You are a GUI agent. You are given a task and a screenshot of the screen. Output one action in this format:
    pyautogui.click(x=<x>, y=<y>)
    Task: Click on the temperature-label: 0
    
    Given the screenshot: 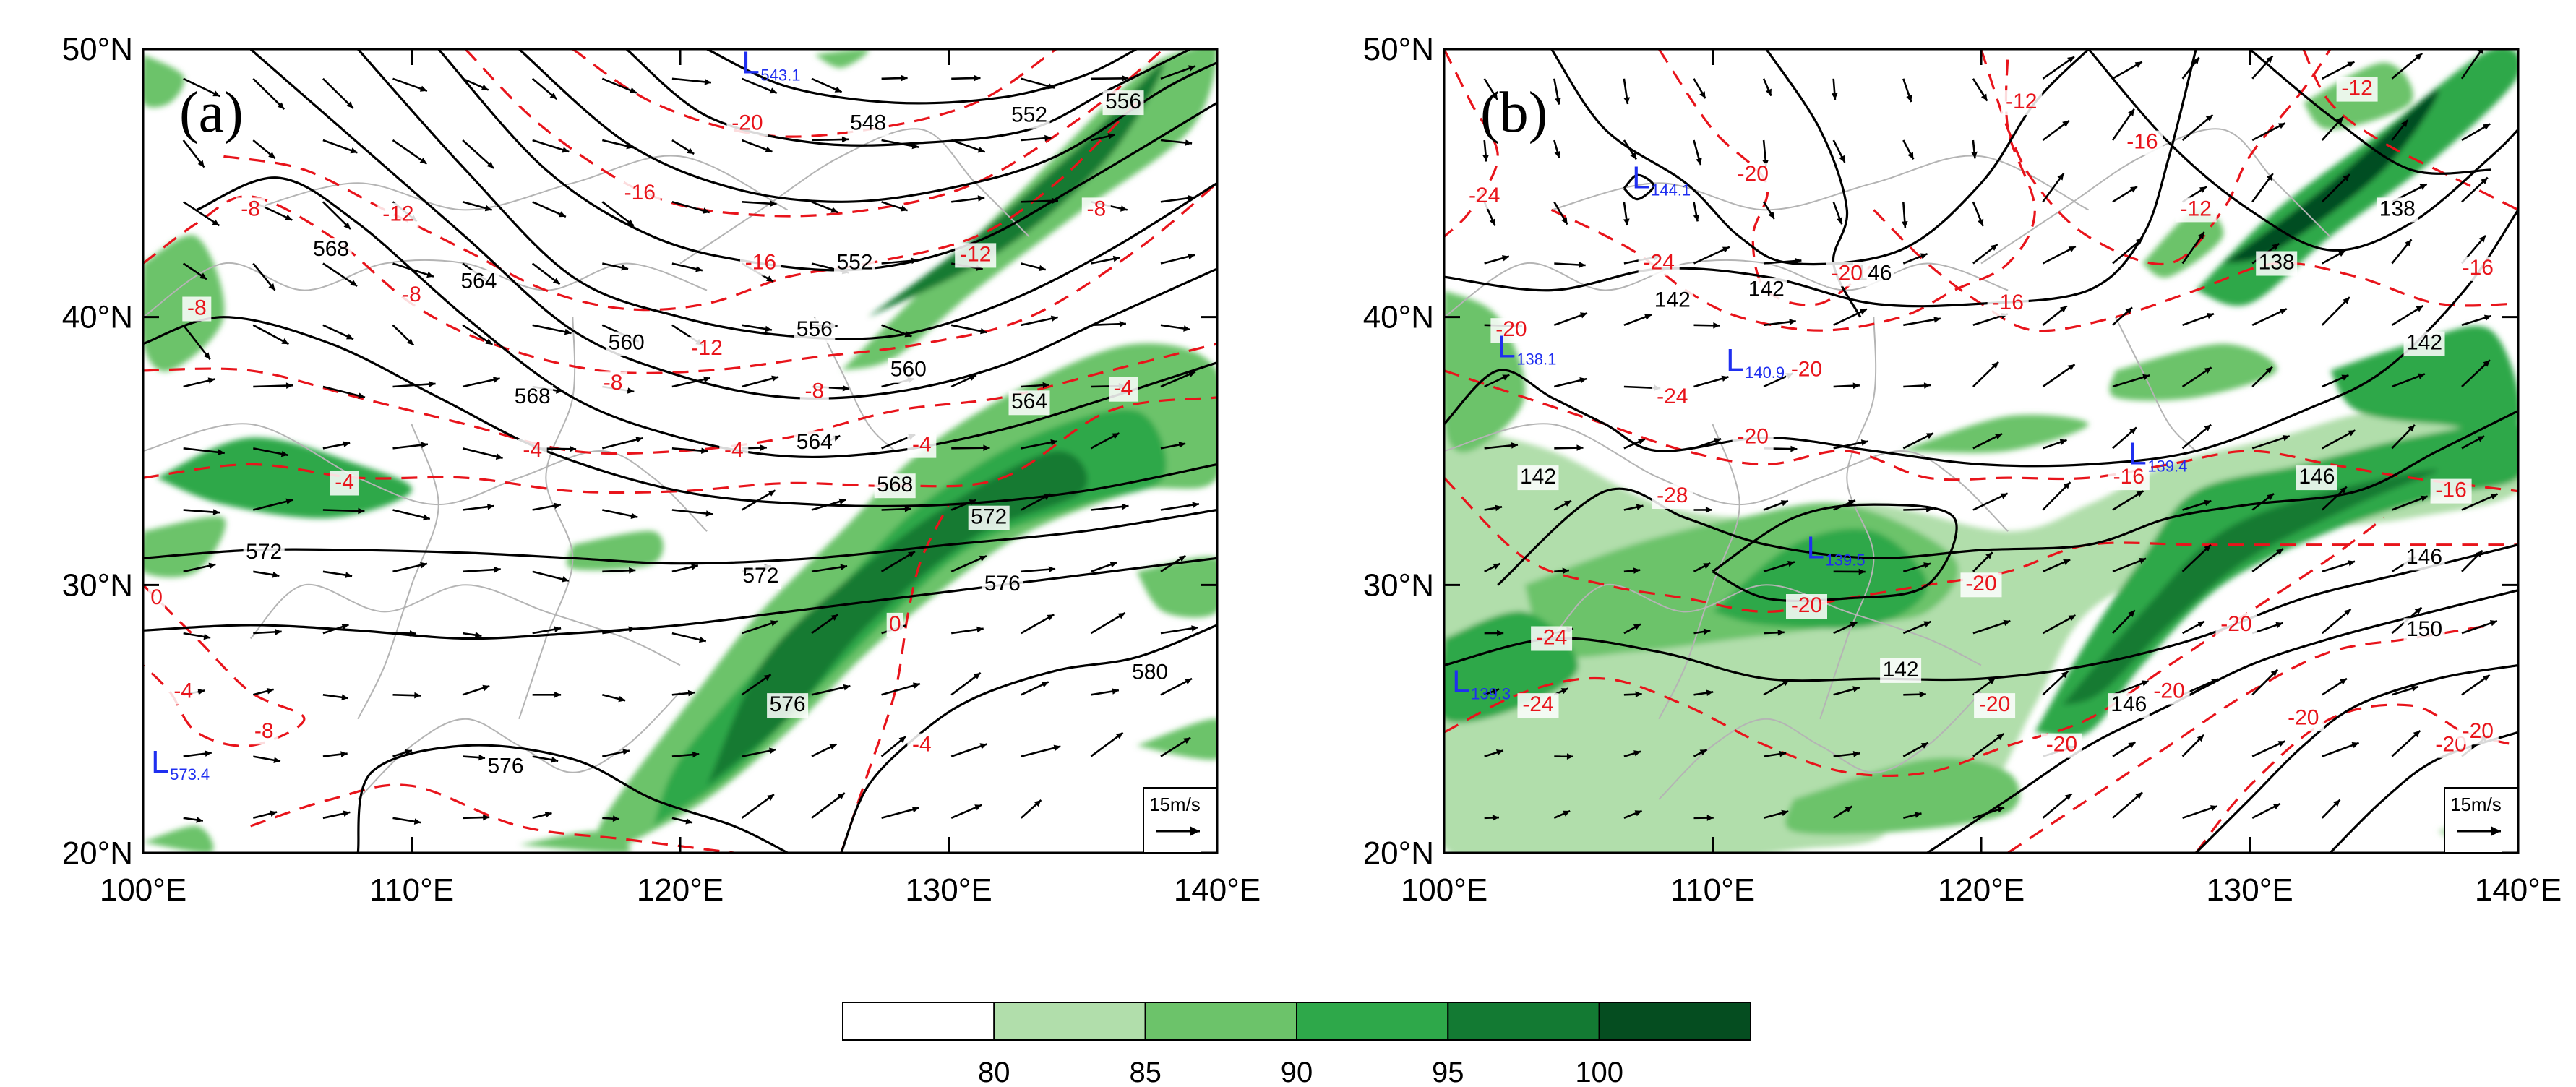 What is the action you would take?
    pyautogui.click(x=157, y=597)
    